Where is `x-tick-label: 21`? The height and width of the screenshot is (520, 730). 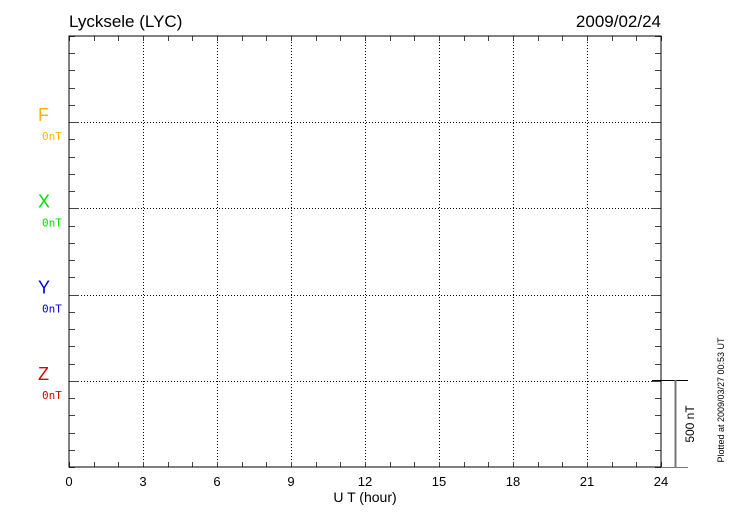
x-tick-label: 21 is located at coordinates (587, 481).